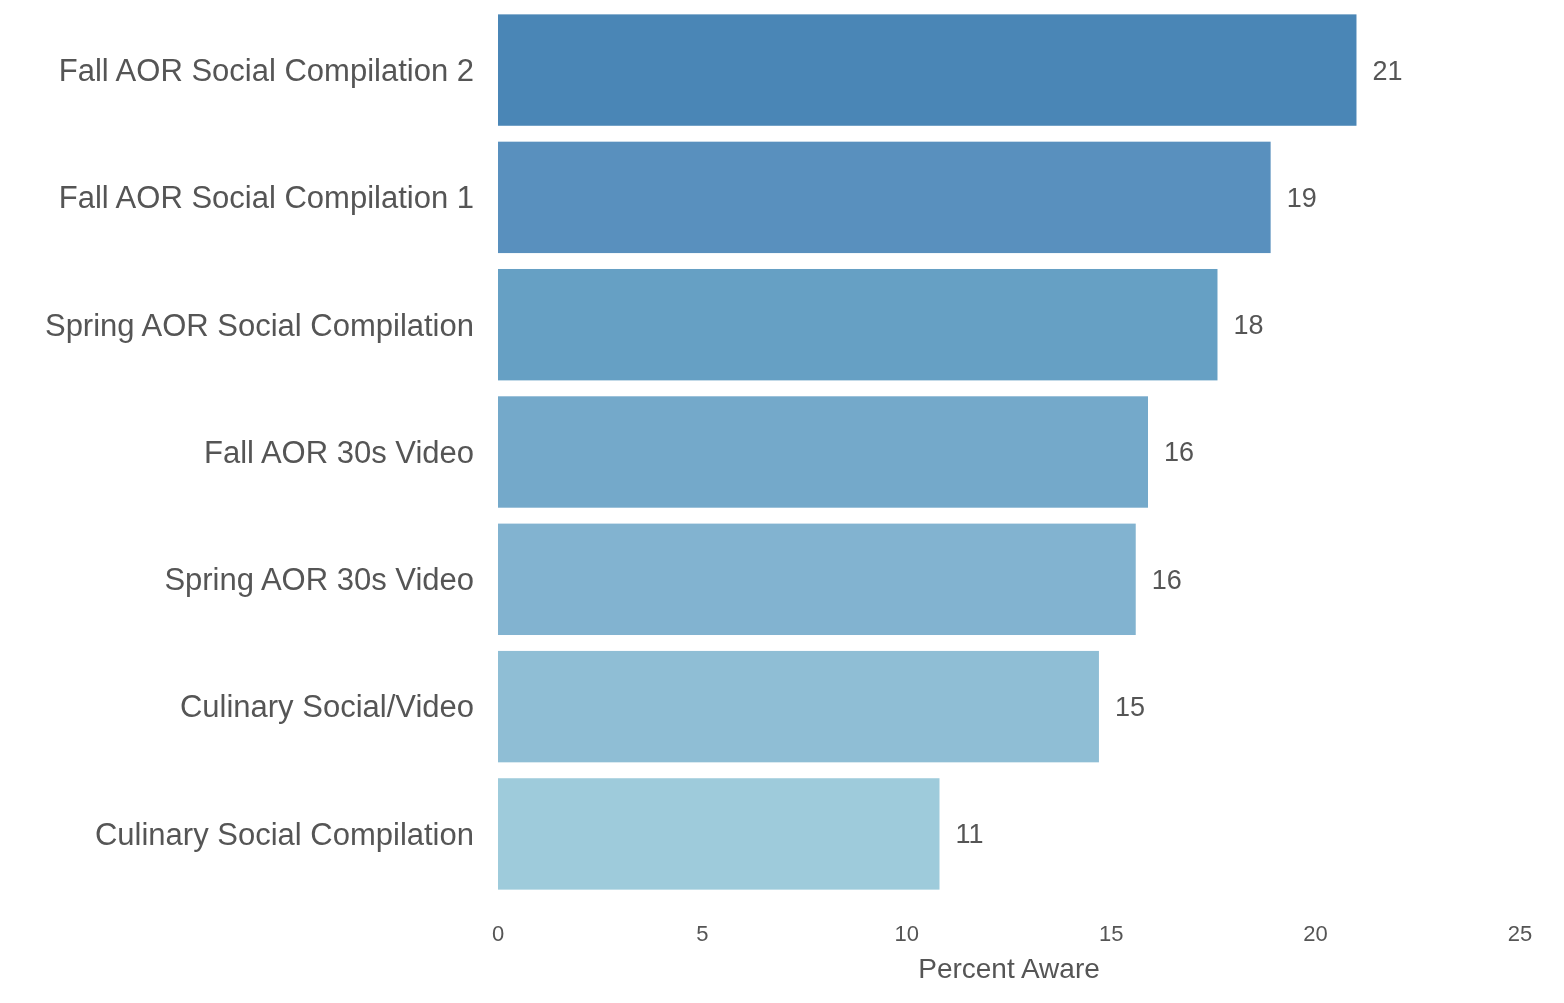  What do you see at coordinates (1009, 968) in the screenshot?
I see `x-axis-title: Percent Aware` at bounding box center [1009, 968].